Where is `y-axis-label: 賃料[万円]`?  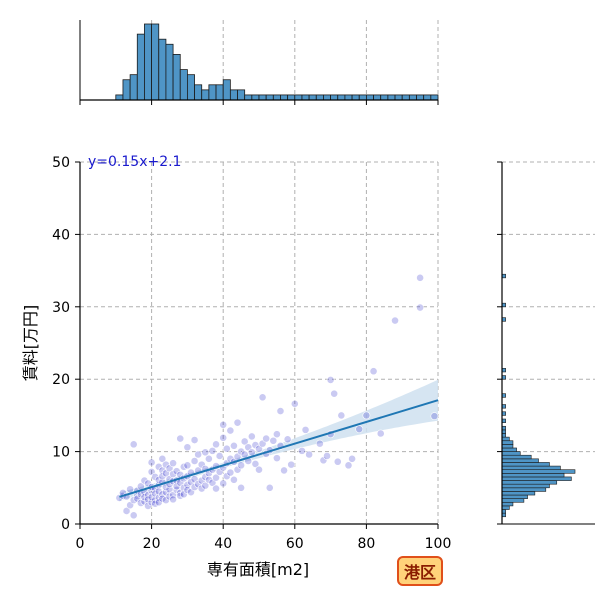
y-axis-label: 賃料[万円] is located at coordinates (30, 343).